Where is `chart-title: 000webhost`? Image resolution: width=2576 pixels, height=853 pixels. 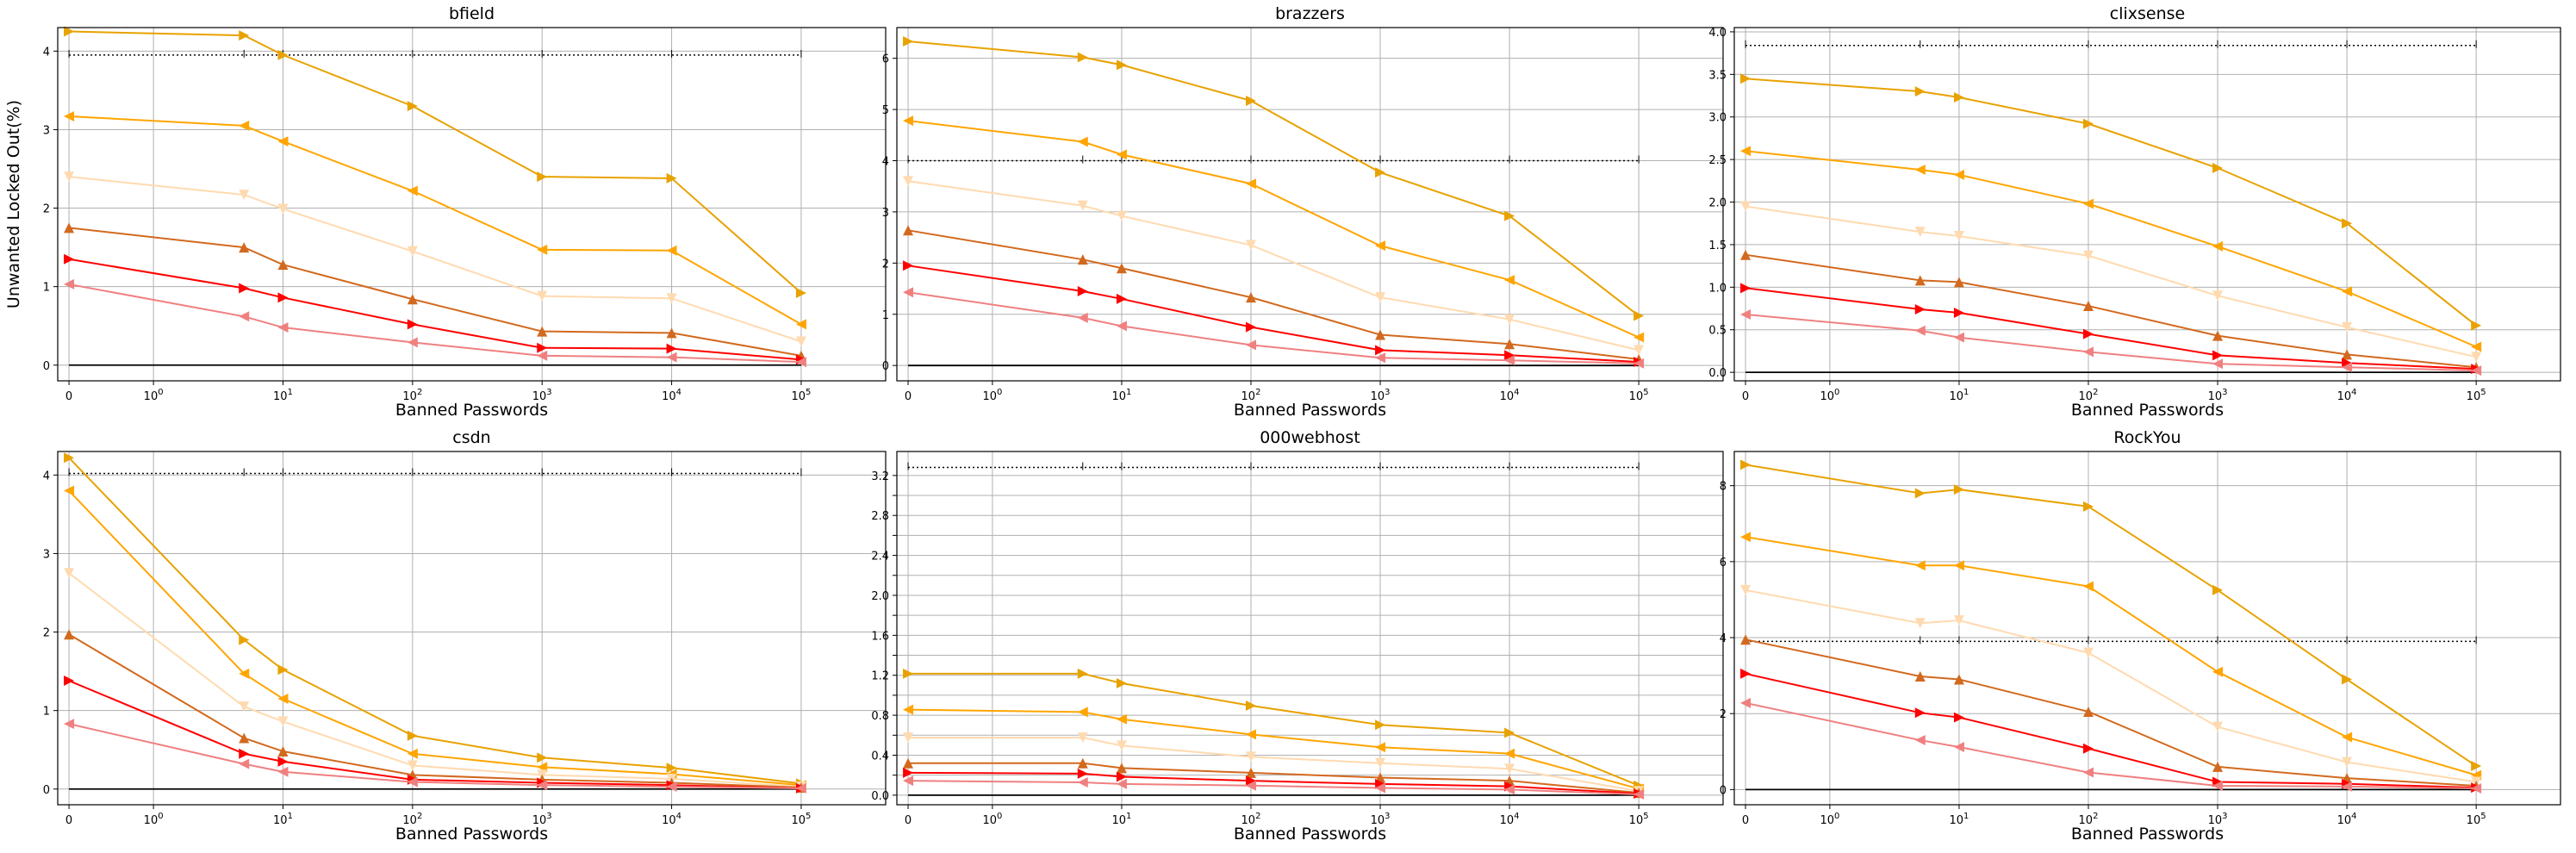
chart-title: 000webhost is located at coordinates (1310, 437).